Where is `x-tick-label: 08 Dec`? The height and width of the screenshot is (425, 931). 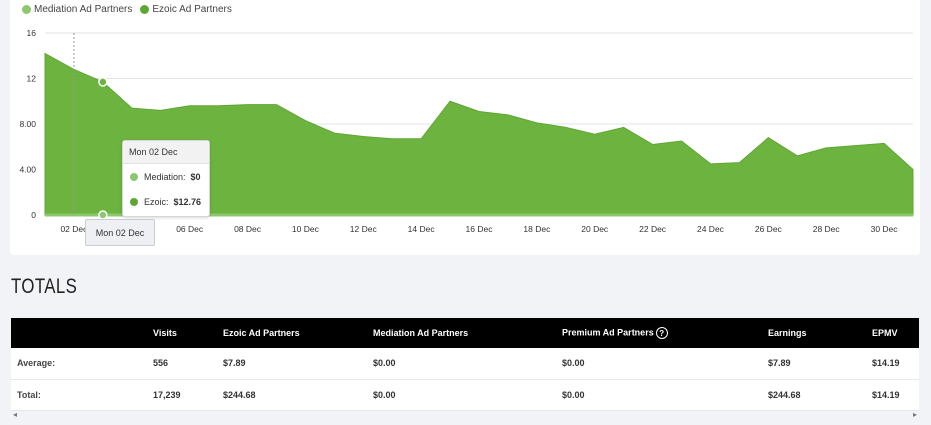
x-tick-label: 08 Dec is located at coordinates (248, 229).